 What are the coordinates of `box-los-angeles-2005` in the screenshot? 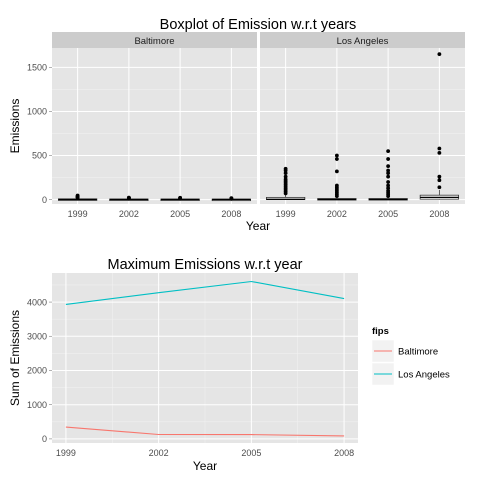 It's located at (388, 175).